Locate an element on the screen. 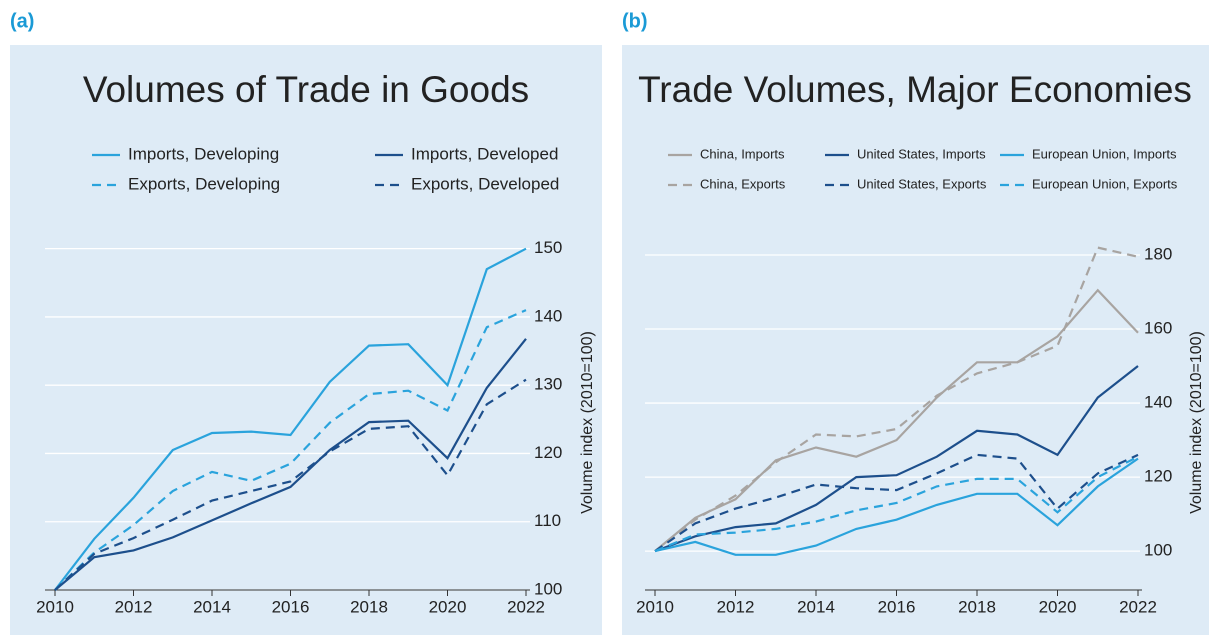 This screenshot has width=1215, height=639. panel-label: (a) is located at coordinates (22, 21).